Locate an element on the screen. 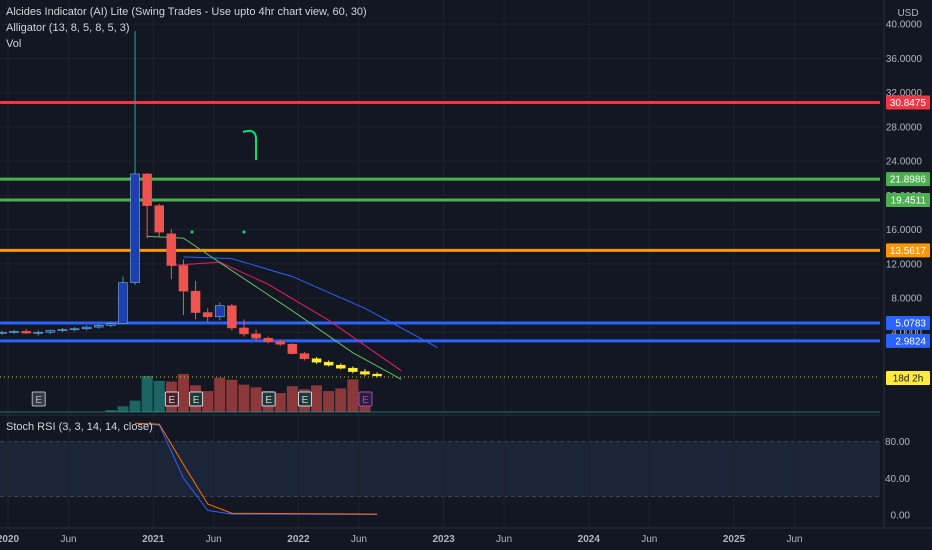  time-tick-label: 2024 is located at coordinates (589, 539).